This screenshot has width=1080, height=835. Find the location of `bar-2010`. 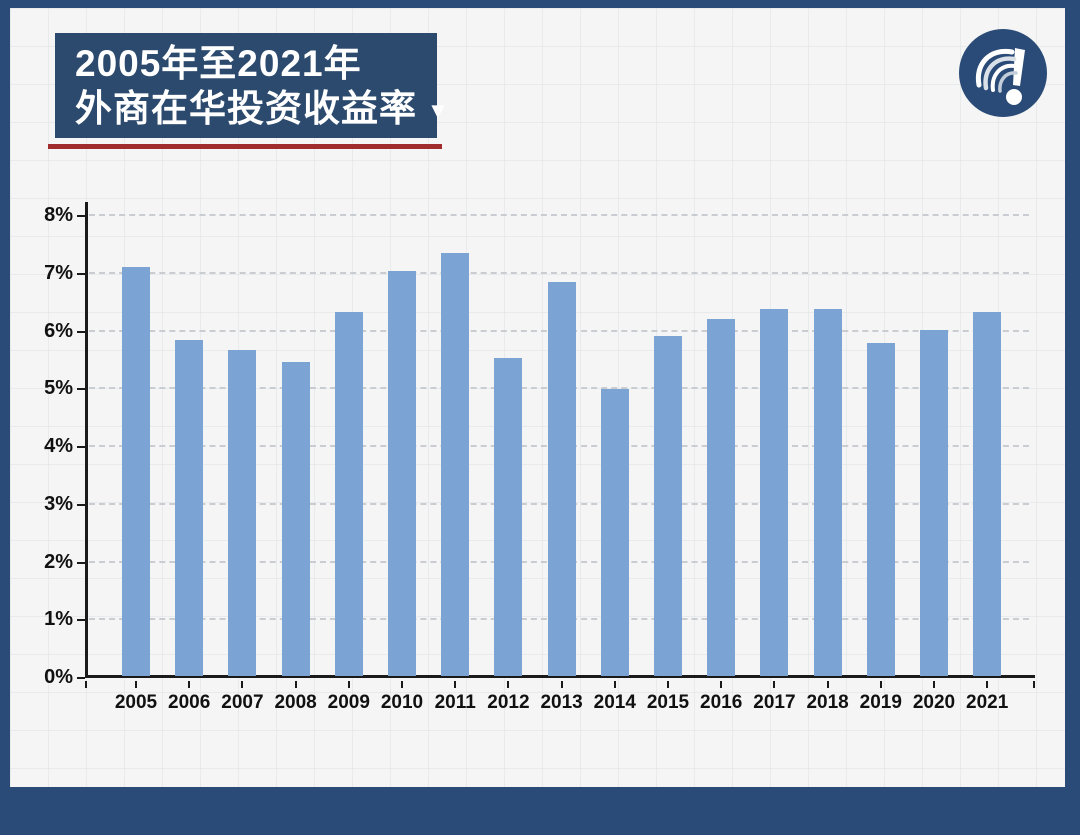

bar-2010 is located at coordinates (402, 473).